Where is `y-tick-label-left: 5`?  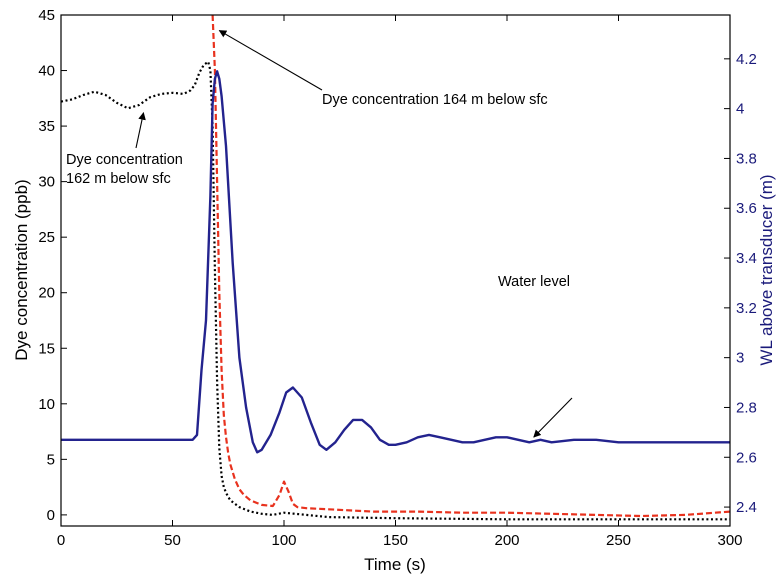 y-tick-label-left: 5 is located at coordinates (51, 459).